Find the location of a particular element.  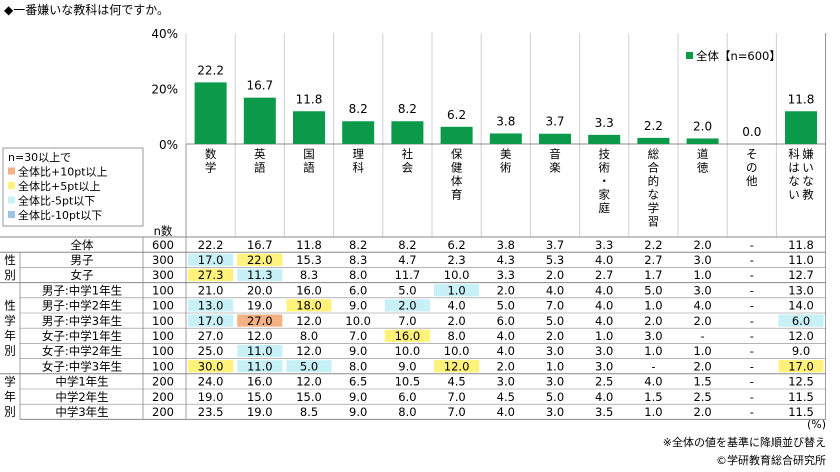

legend: 全体【n=600】 is located at coordinates (733, 56).